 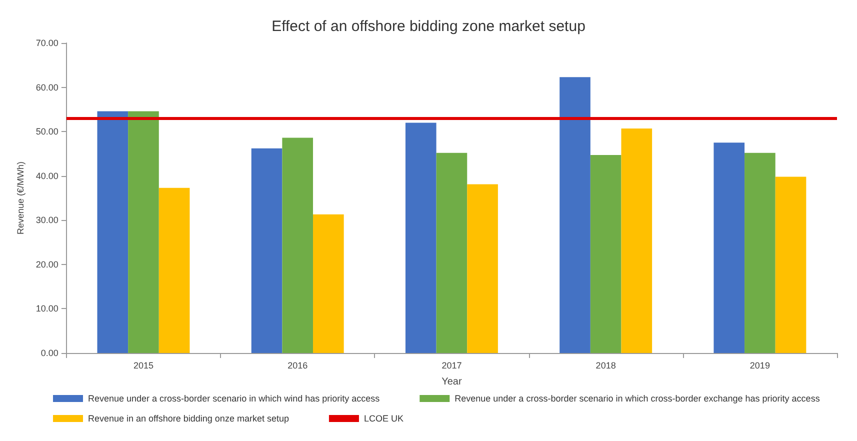 What do you see at coordinates (143, 365) in the screenshot?
I see `x-tick-label: 2015` at bounding box center [143, 365].